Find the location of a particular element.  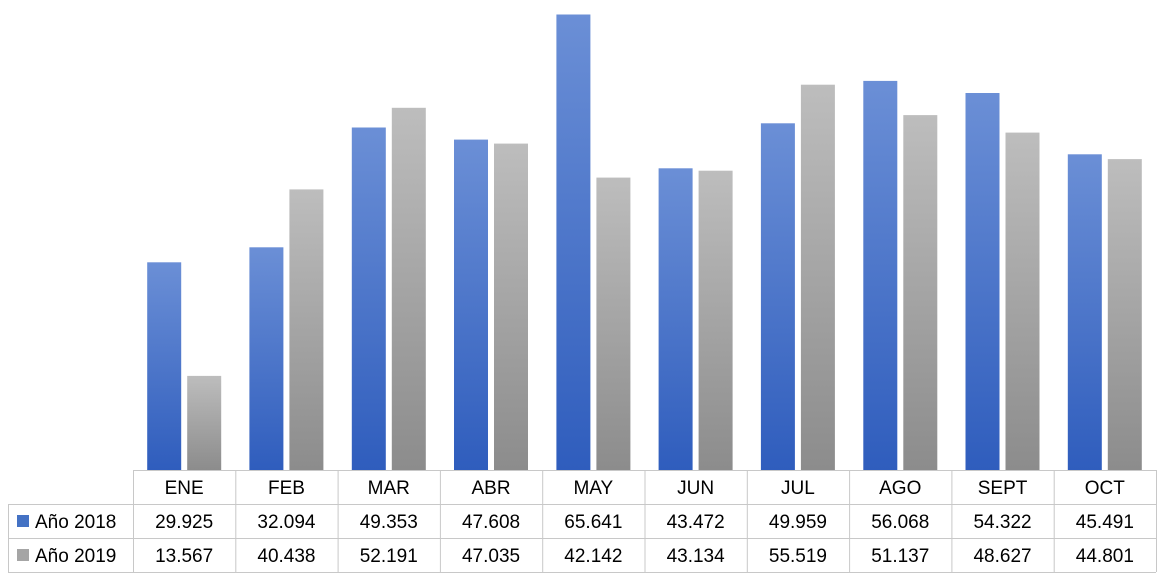

legend-key-series2 is located at coordinates (23, 555).